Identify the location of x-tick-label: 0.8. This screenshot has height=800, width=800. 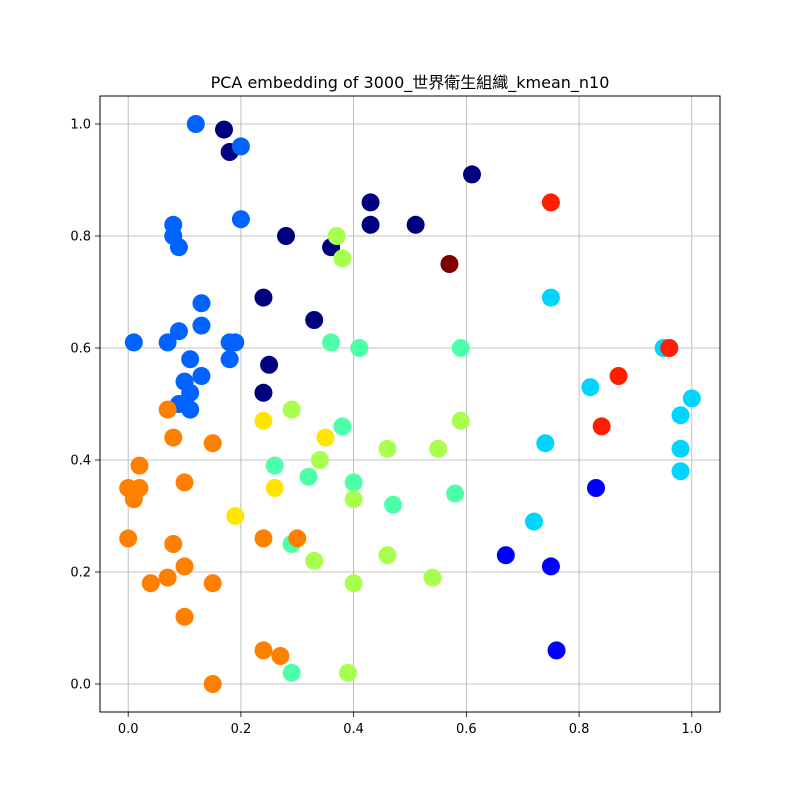
(579, 729).